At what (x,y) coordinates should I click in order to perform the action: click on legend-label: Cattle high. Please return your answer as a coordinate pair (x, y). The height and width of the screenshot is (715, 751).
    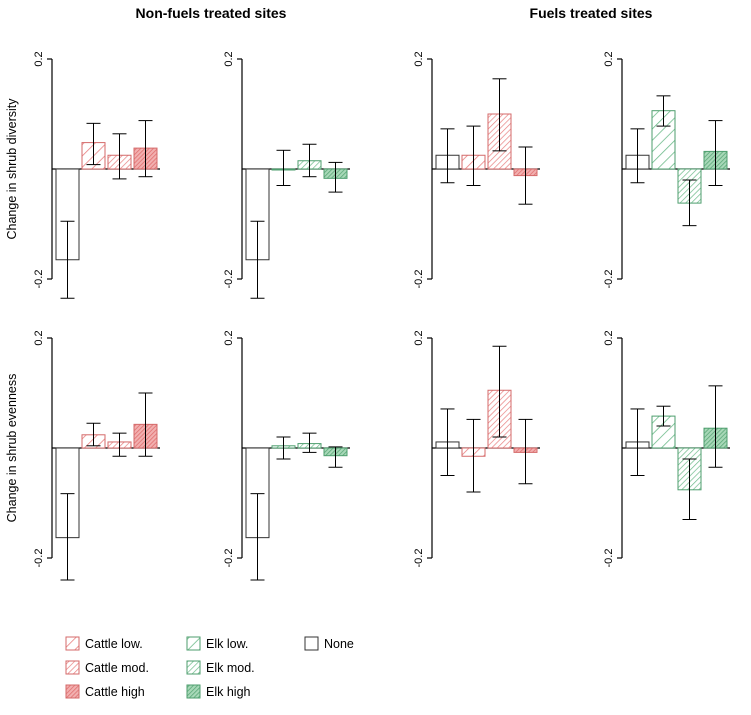
    Looking at the image, I should click on (115, 692).